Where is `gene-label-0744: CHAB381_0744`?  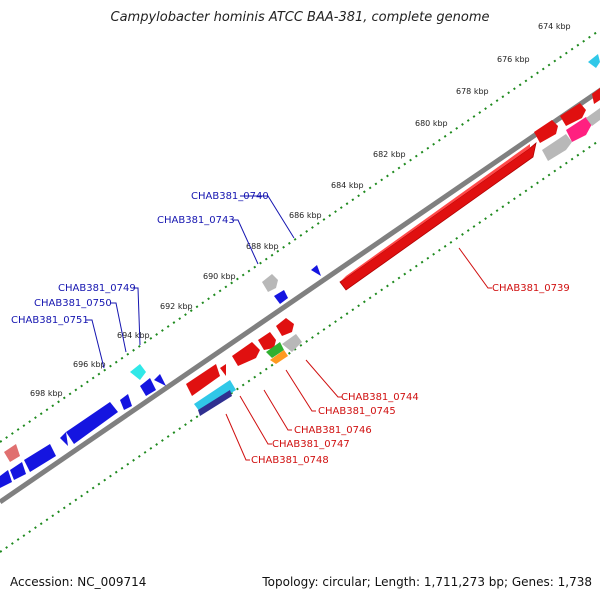
gene-label-0744: CHAB381_0744 is located at coordinates (380, 397).